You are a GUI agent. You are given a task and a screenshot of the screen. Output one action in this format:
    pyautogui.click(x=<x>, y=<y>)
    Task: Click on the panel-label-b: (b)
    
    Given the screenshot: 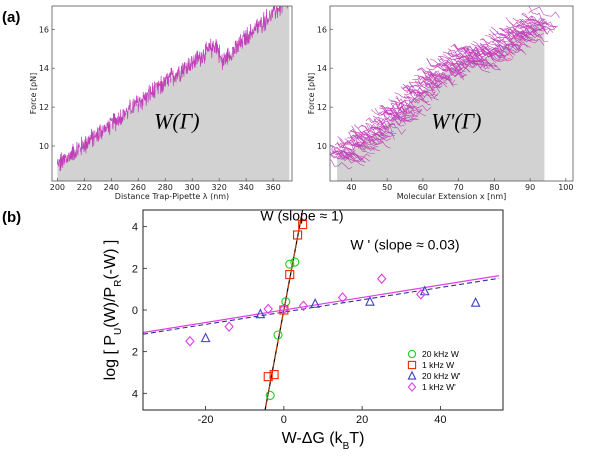 What is the action you would take?
    pyautogui.click(x=11, y=217)
    